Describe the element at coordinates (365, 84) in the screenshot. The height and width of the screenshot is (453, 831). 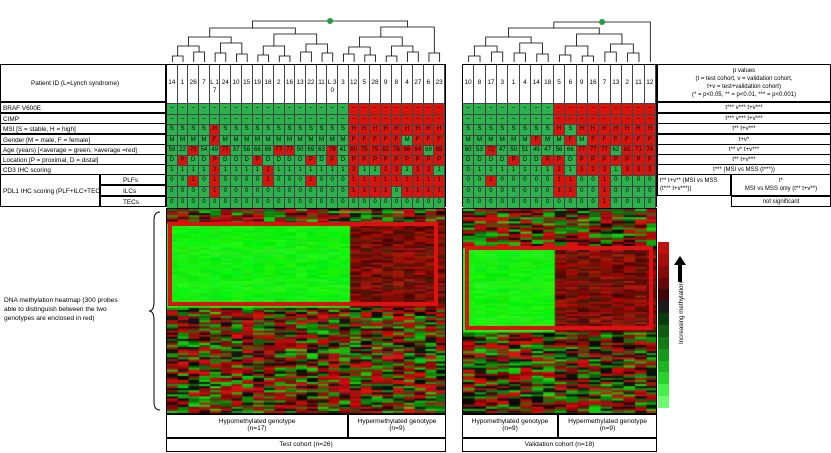
I see `patient-id-cell: 5` at that location.